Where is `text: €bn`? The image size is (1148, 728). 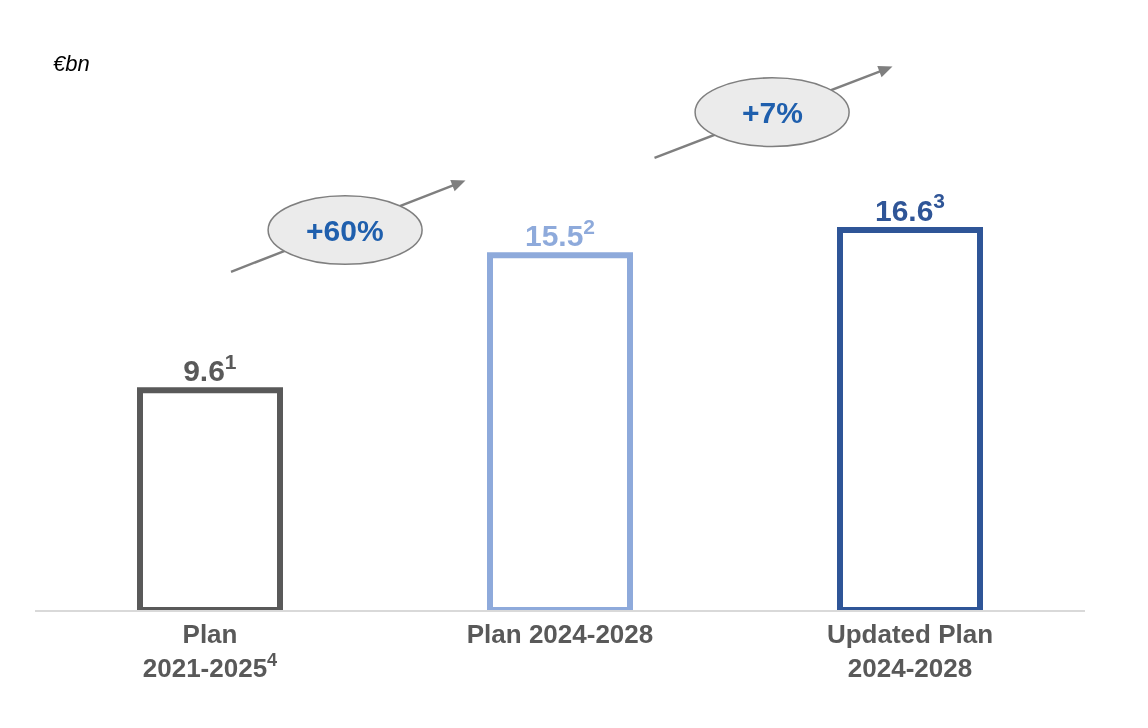 text: €bn is located at coordinates (71, 63).